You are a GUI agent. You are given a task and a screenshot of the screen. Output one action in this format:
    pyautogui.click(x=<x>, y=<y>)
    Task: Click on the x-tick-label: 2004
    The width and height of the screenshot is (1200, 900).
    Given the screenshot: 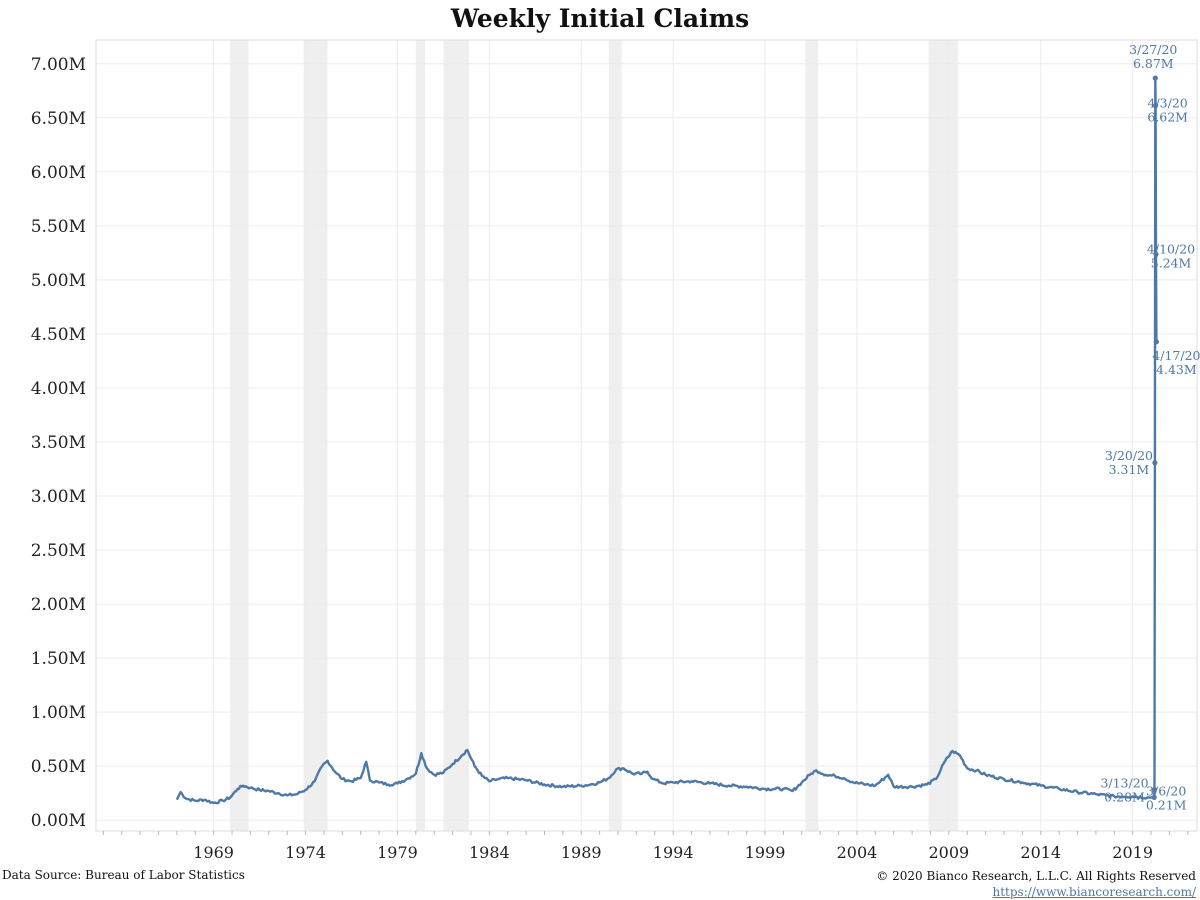 What is the action you would take?
    pyautogui.click(x=857, y=852)
    